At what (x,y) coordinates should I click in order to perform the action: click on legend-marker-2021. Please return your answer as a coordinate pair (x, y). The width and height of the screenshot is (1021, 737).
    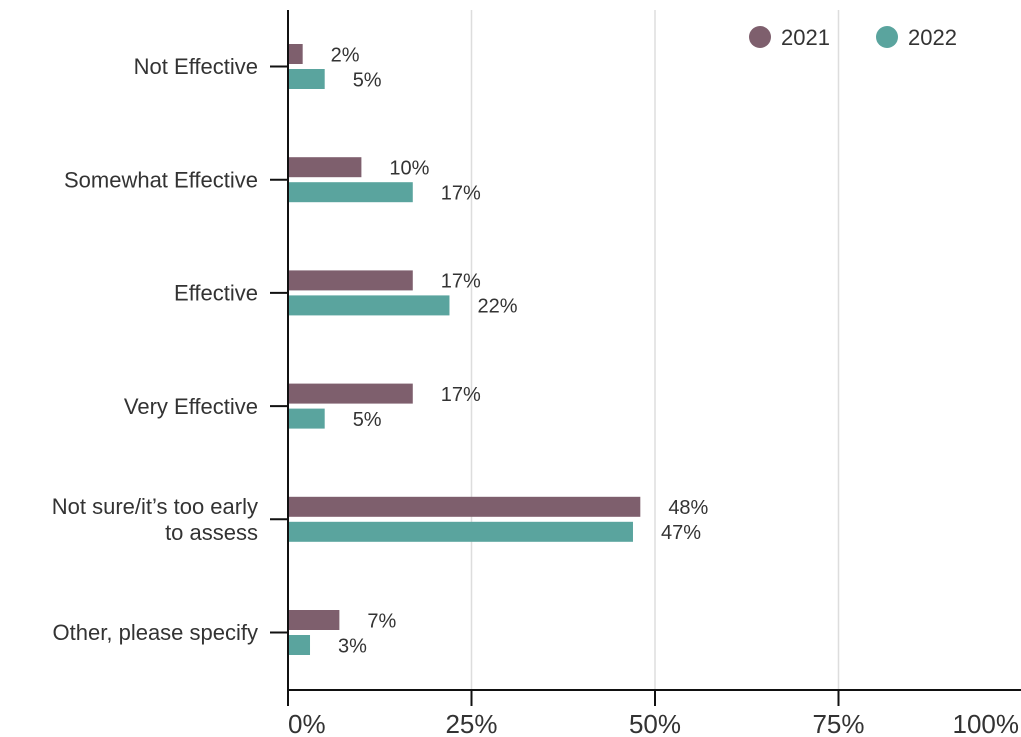
    Looking at the image, I should click on (760, 37).